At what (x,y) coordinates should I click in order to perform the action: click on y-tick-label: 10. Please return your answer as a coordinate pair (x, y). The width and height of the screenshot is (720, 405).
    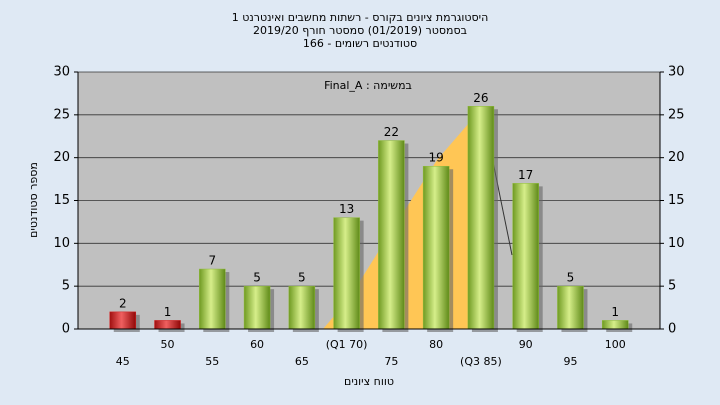
    Looking at the image, I should click on (61, 243).